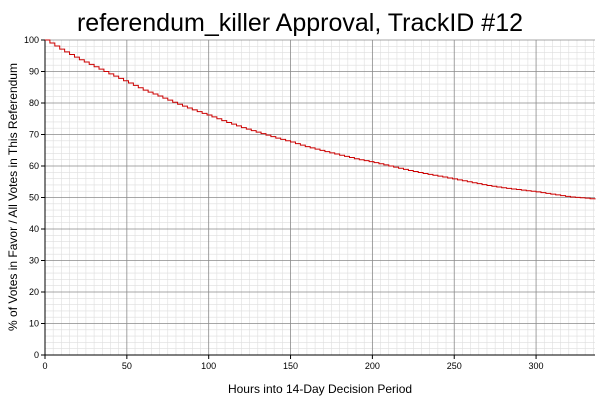  I want to click on y-tick-label: 60, so click(34, 166).